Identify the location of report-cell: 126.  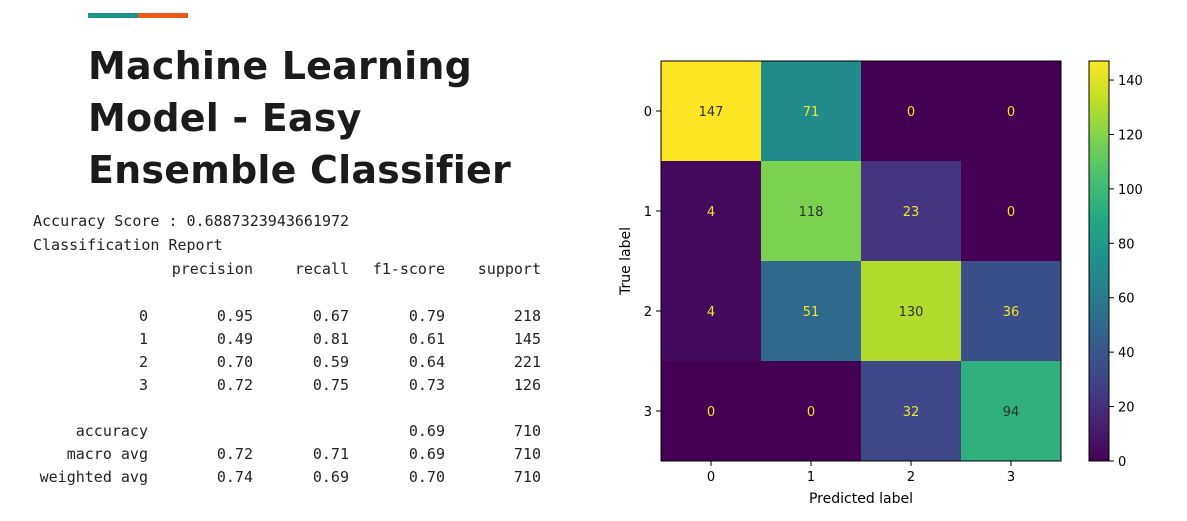
(527, 385).